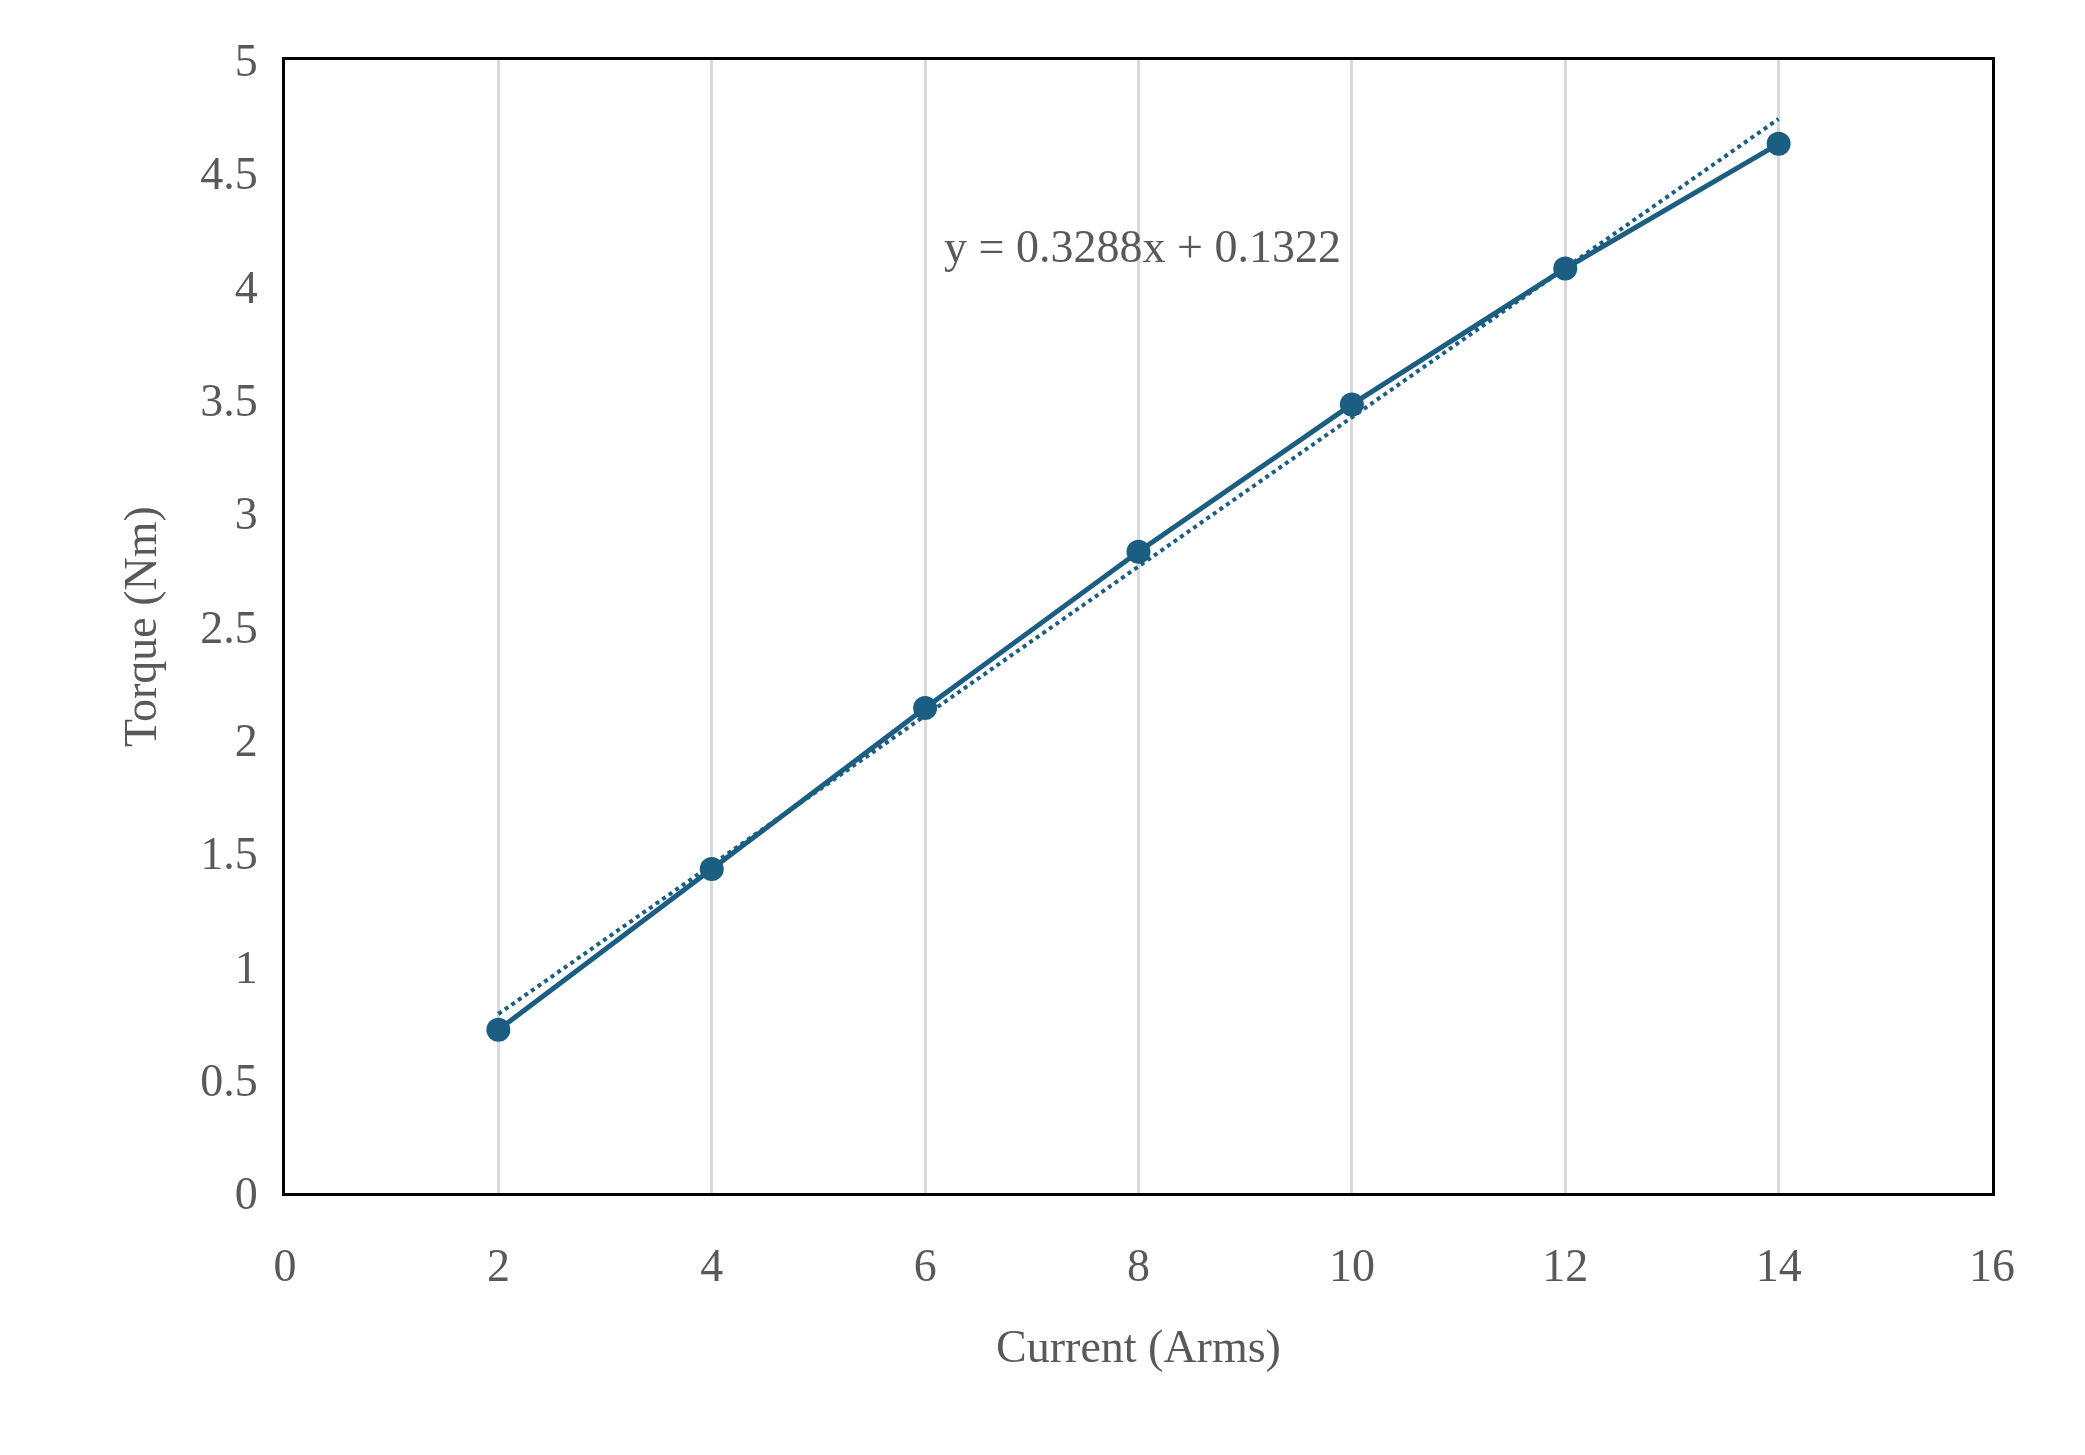  I want to click on y-tick-label: 4.5, so click(229, 174).